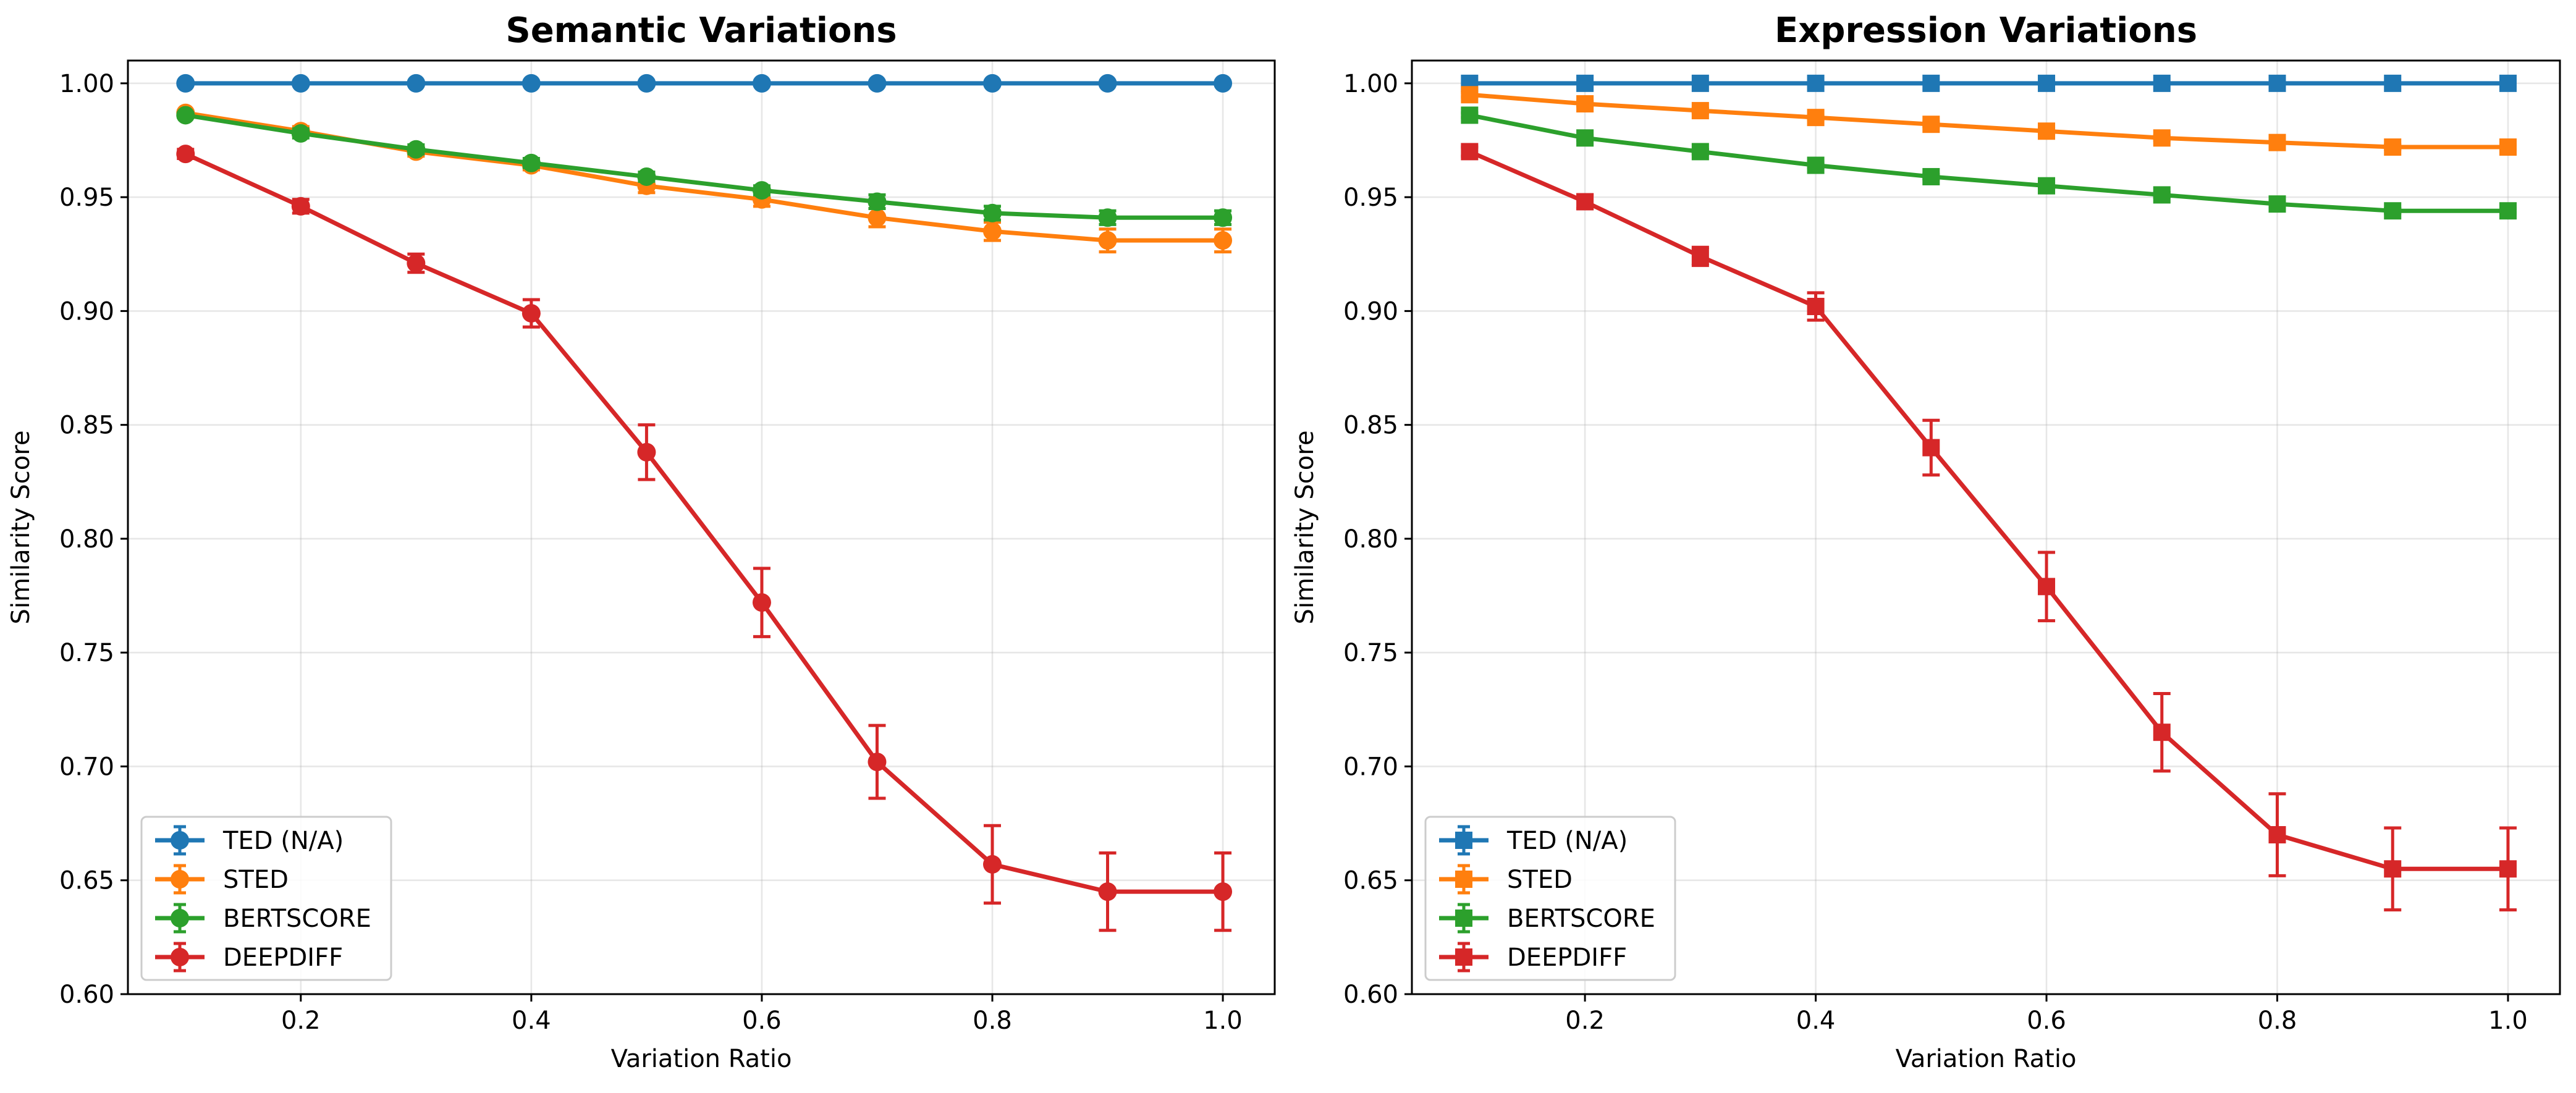 This screenshot has height=1093, width=2576. I want to click on series-sted, so click(1989, 121).